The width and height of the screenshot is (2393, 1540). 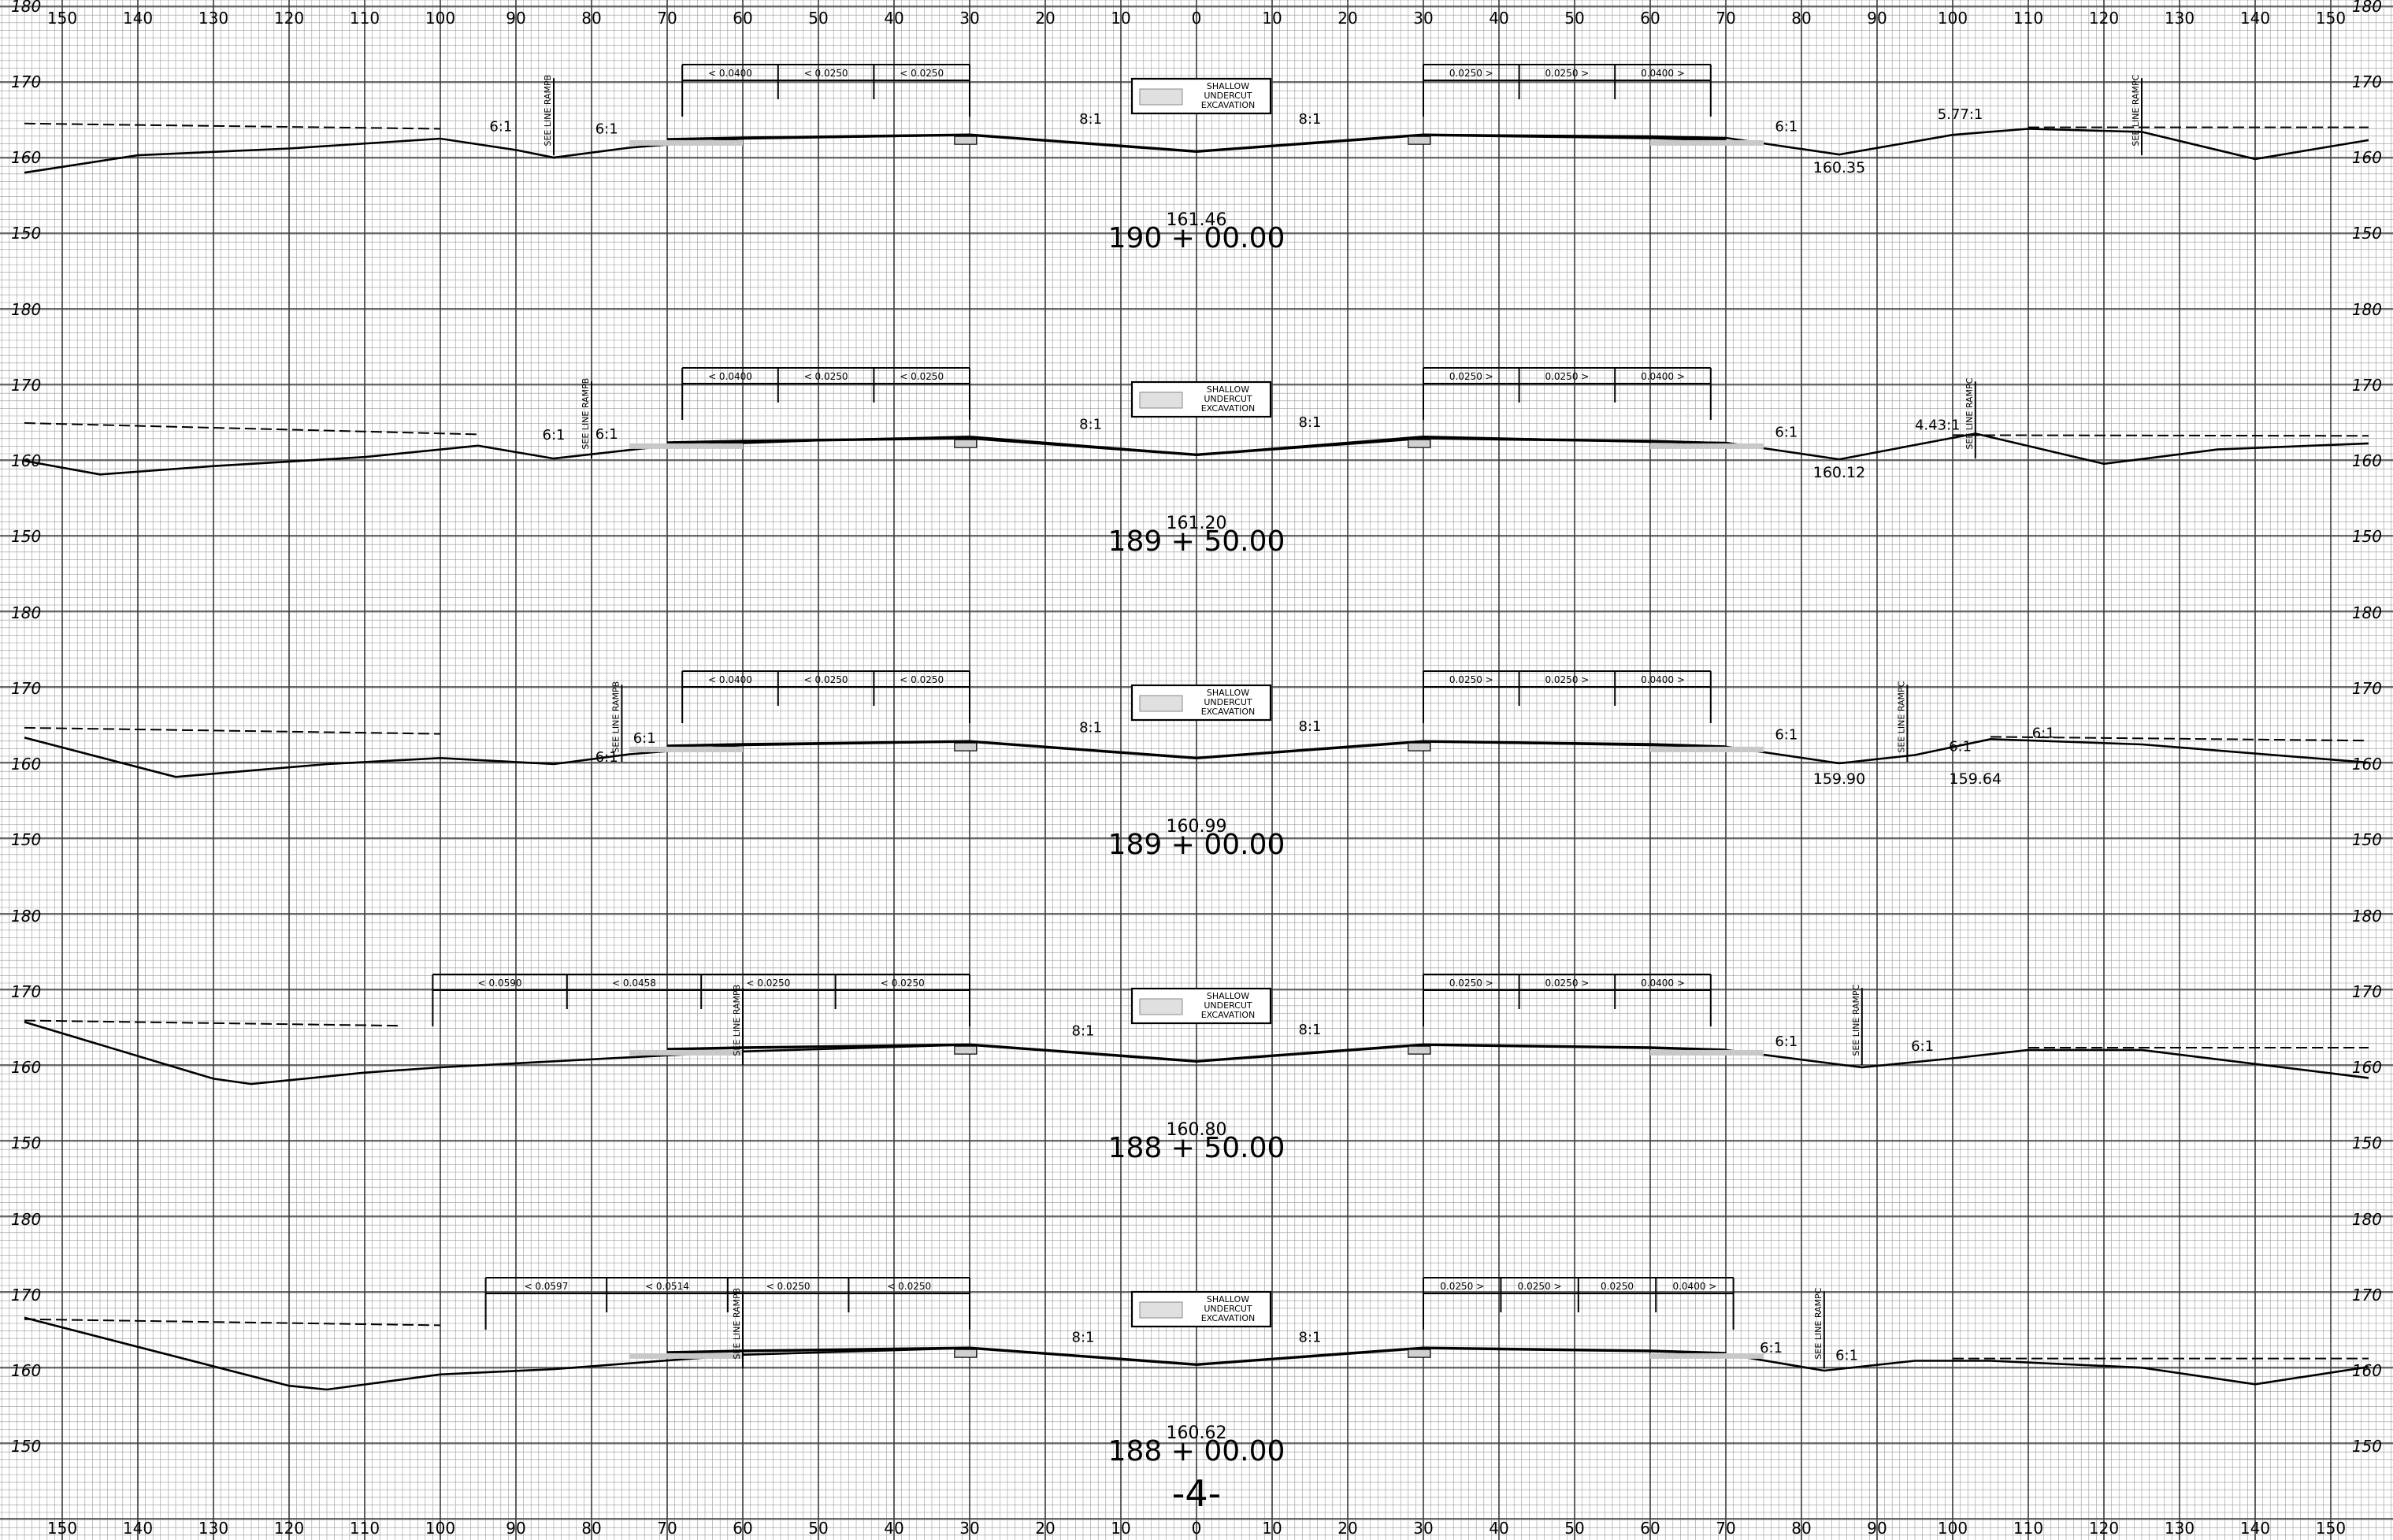 I want to click on slope-ratio-label: 5.77:1, so click(x=1961, y=114).